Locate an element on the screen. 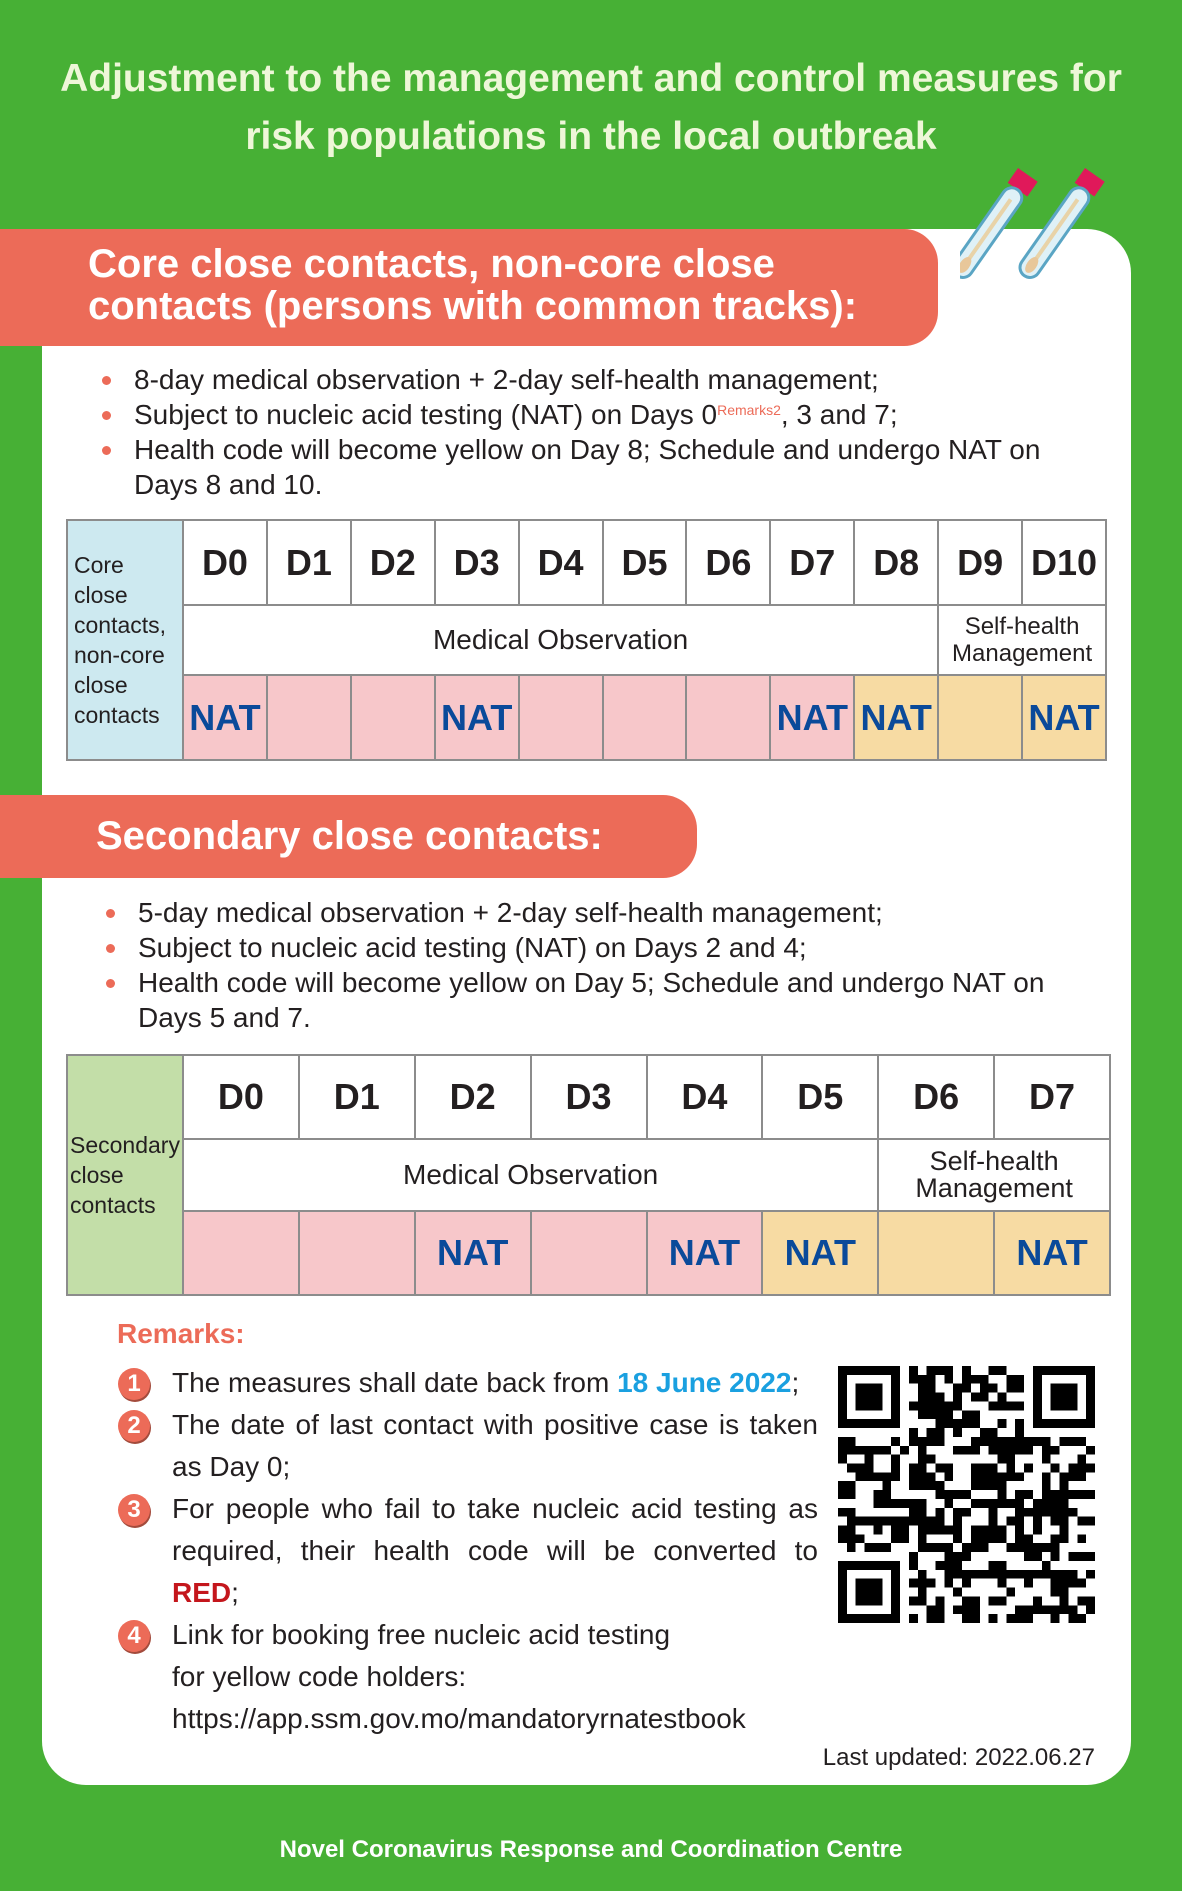  bullet-text: Days 5 and 7. is located at coordinates (224, 1017).